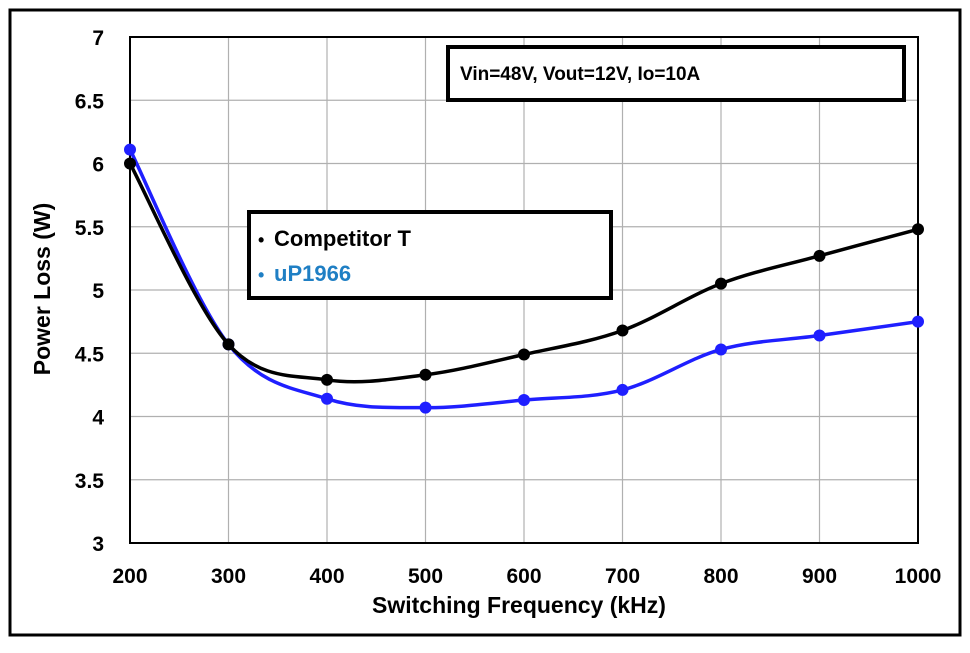 The image size is (970, 653). What do you see at coordinates (98, 418) in the screenshot?
I see `y-tick-label: 4` at bounding box center [98, 418].